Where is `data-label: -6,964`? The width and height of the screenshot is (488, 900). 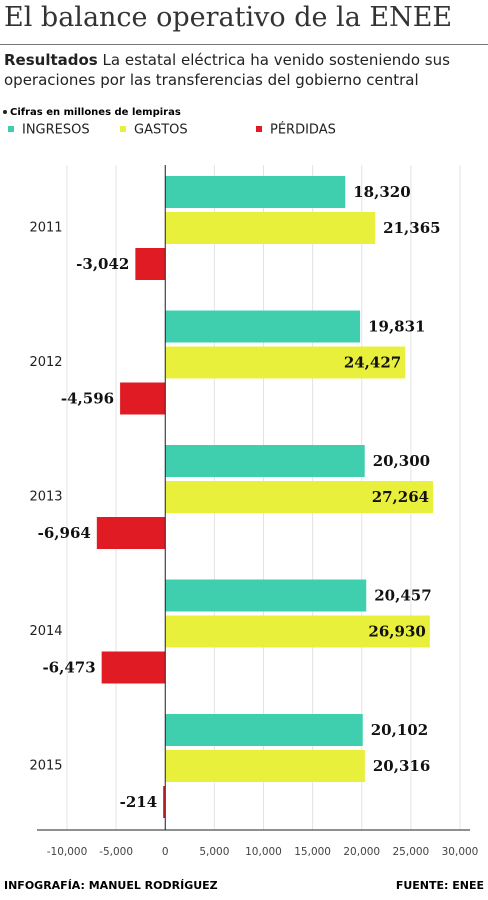
data-label: -6,964 is located at coordinates (64, 533).